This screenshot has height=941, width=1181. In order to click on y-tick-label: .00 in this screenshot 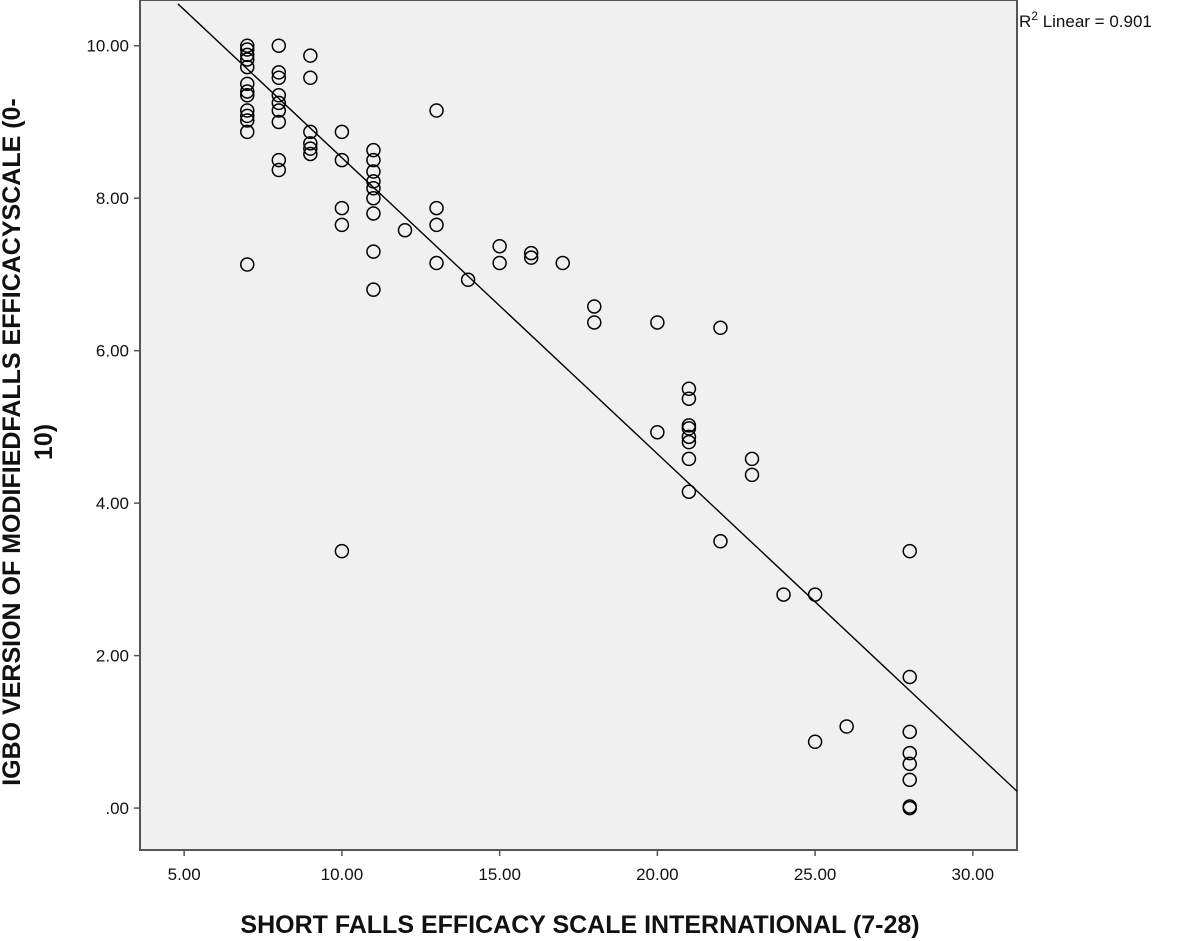, I will do `click(117, 808)`.